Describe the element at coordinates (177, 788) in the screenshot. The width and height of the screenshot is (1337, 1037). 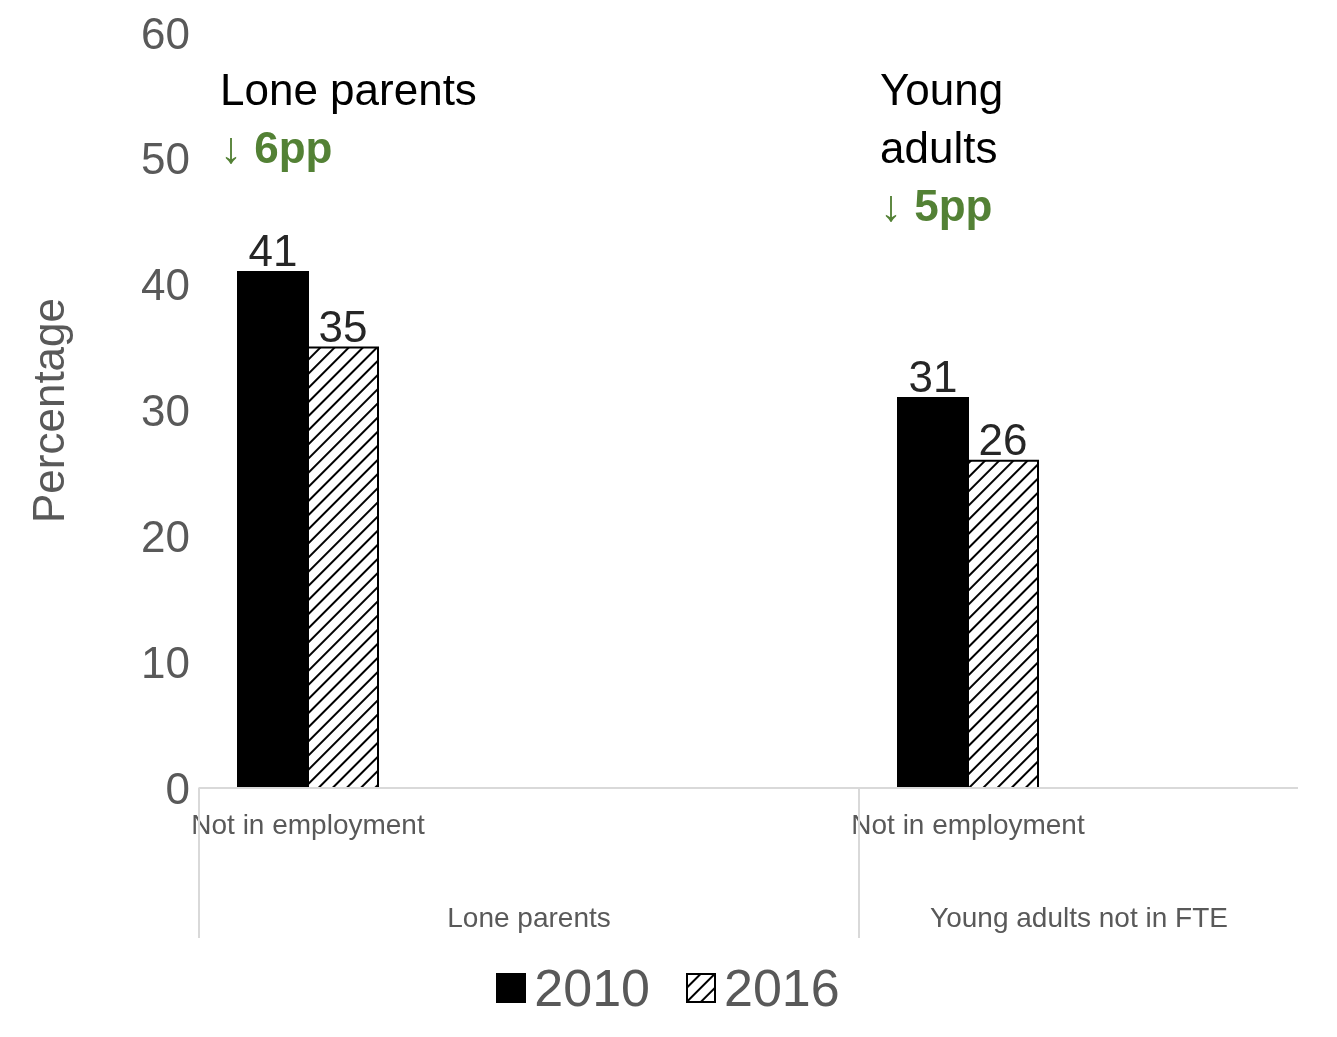
I see `y-tick-label: 0` at that location.